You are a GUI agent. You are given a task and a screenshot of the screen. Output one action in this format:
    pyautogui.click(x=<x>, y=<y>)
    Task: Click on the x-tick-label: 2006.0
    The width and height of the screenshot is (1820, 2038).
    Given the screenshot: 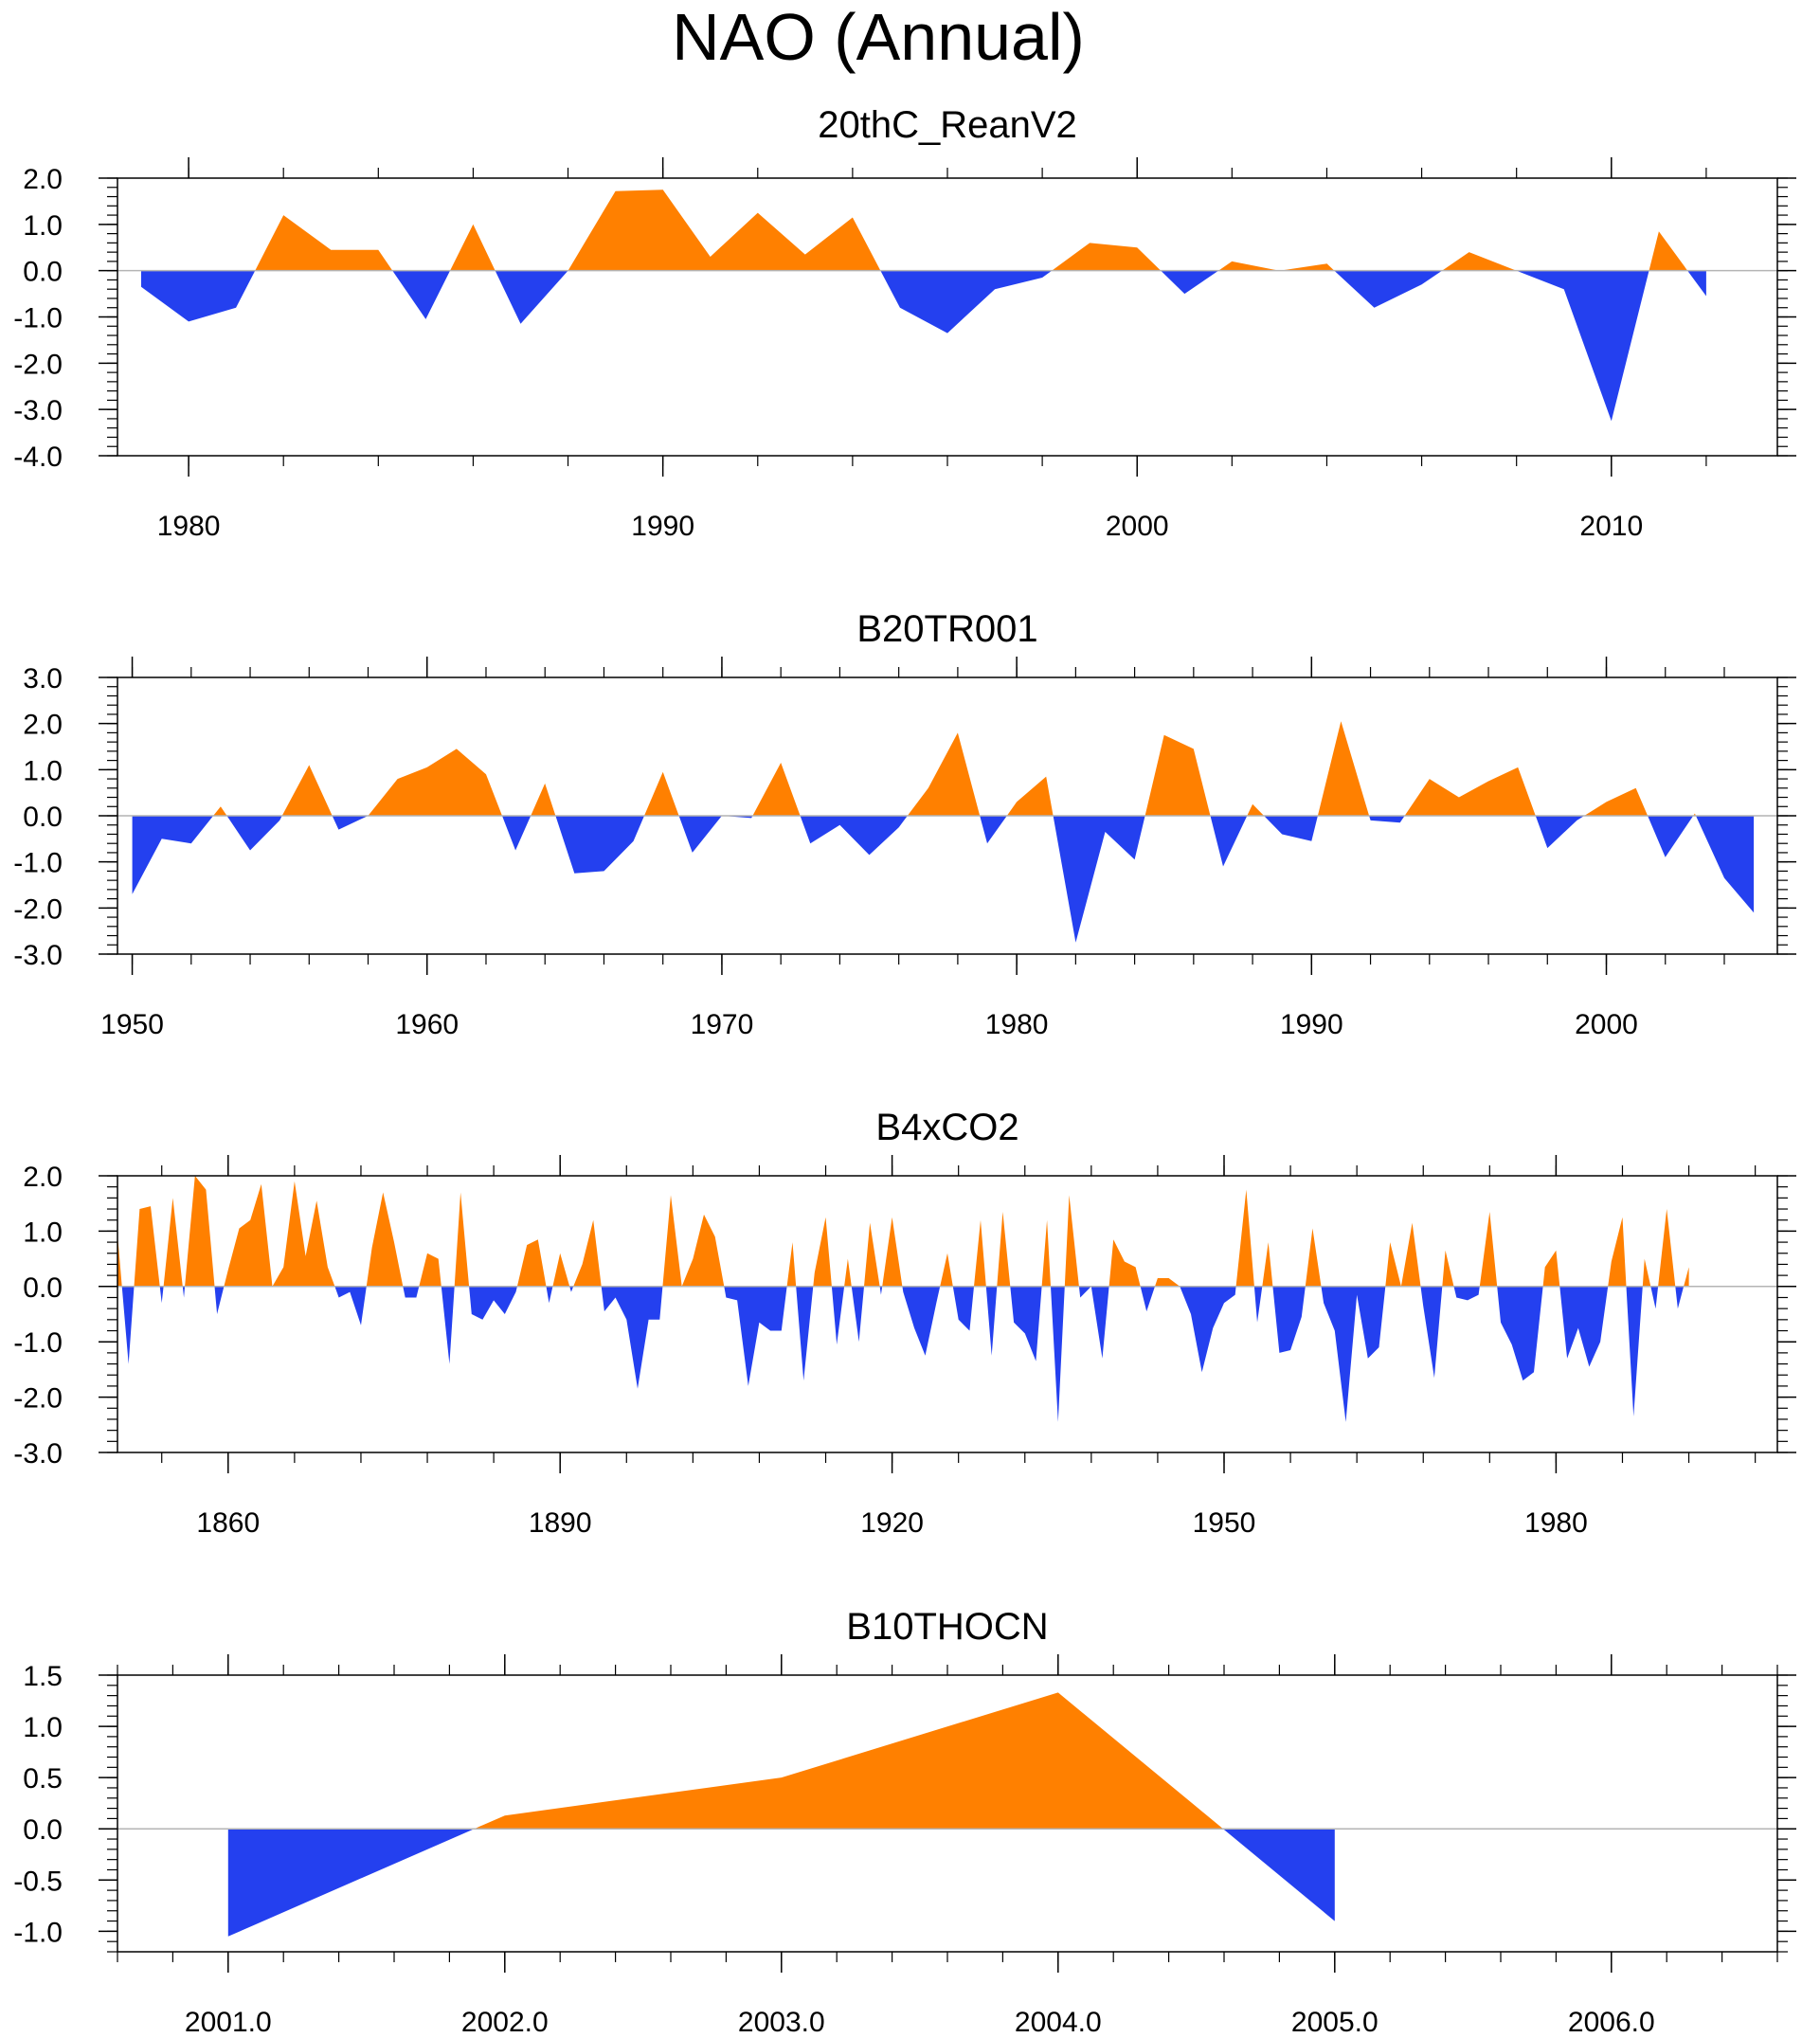 What is the action you would take?
    pyautogui.click(x=1612, y=2022)
    